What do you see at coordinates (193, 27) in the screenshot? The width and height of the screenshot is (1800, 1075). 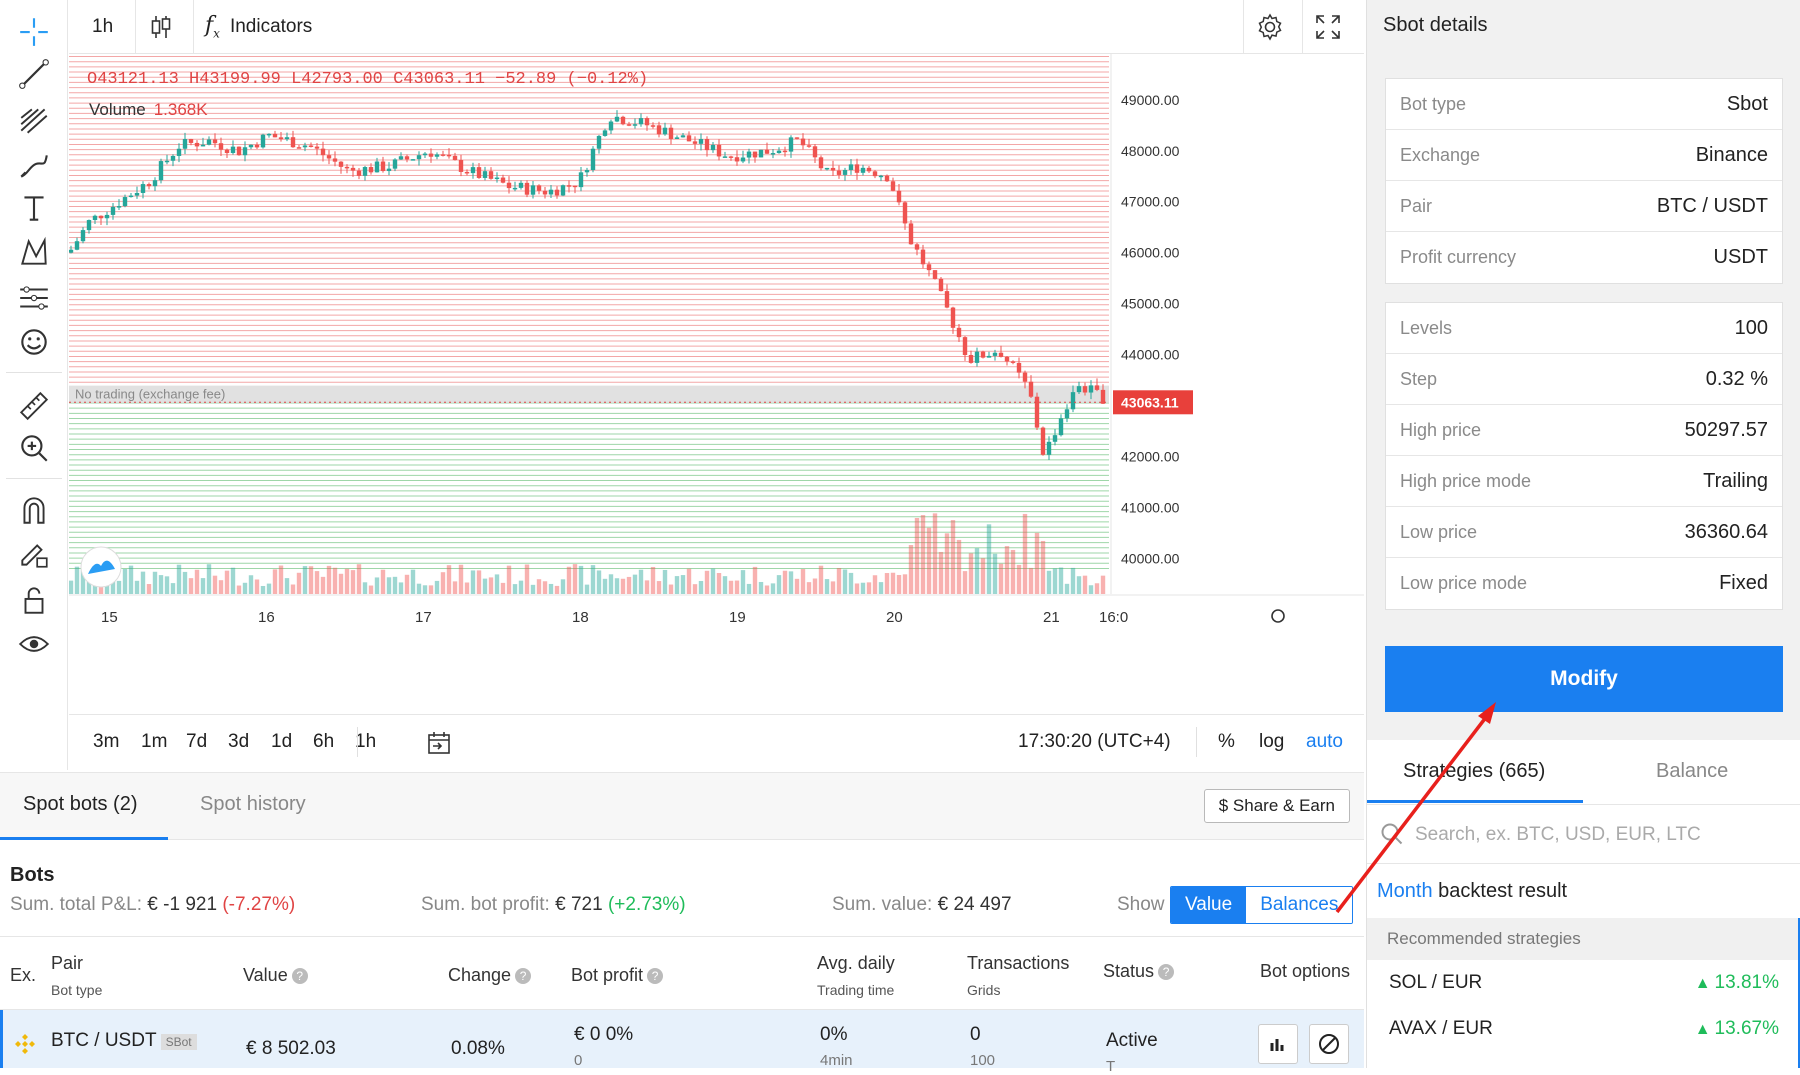 I see `divider` at bounding box center [193, 27].